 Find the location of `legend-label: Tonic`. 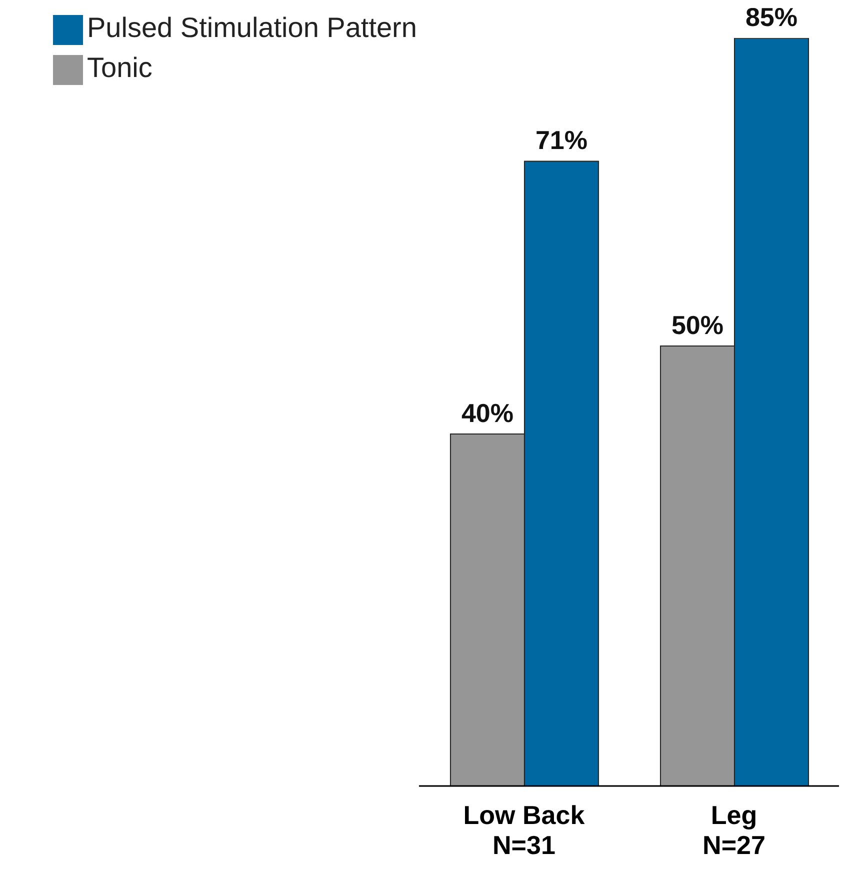

legend-label: Tonic is located at coordinates (119, 67).